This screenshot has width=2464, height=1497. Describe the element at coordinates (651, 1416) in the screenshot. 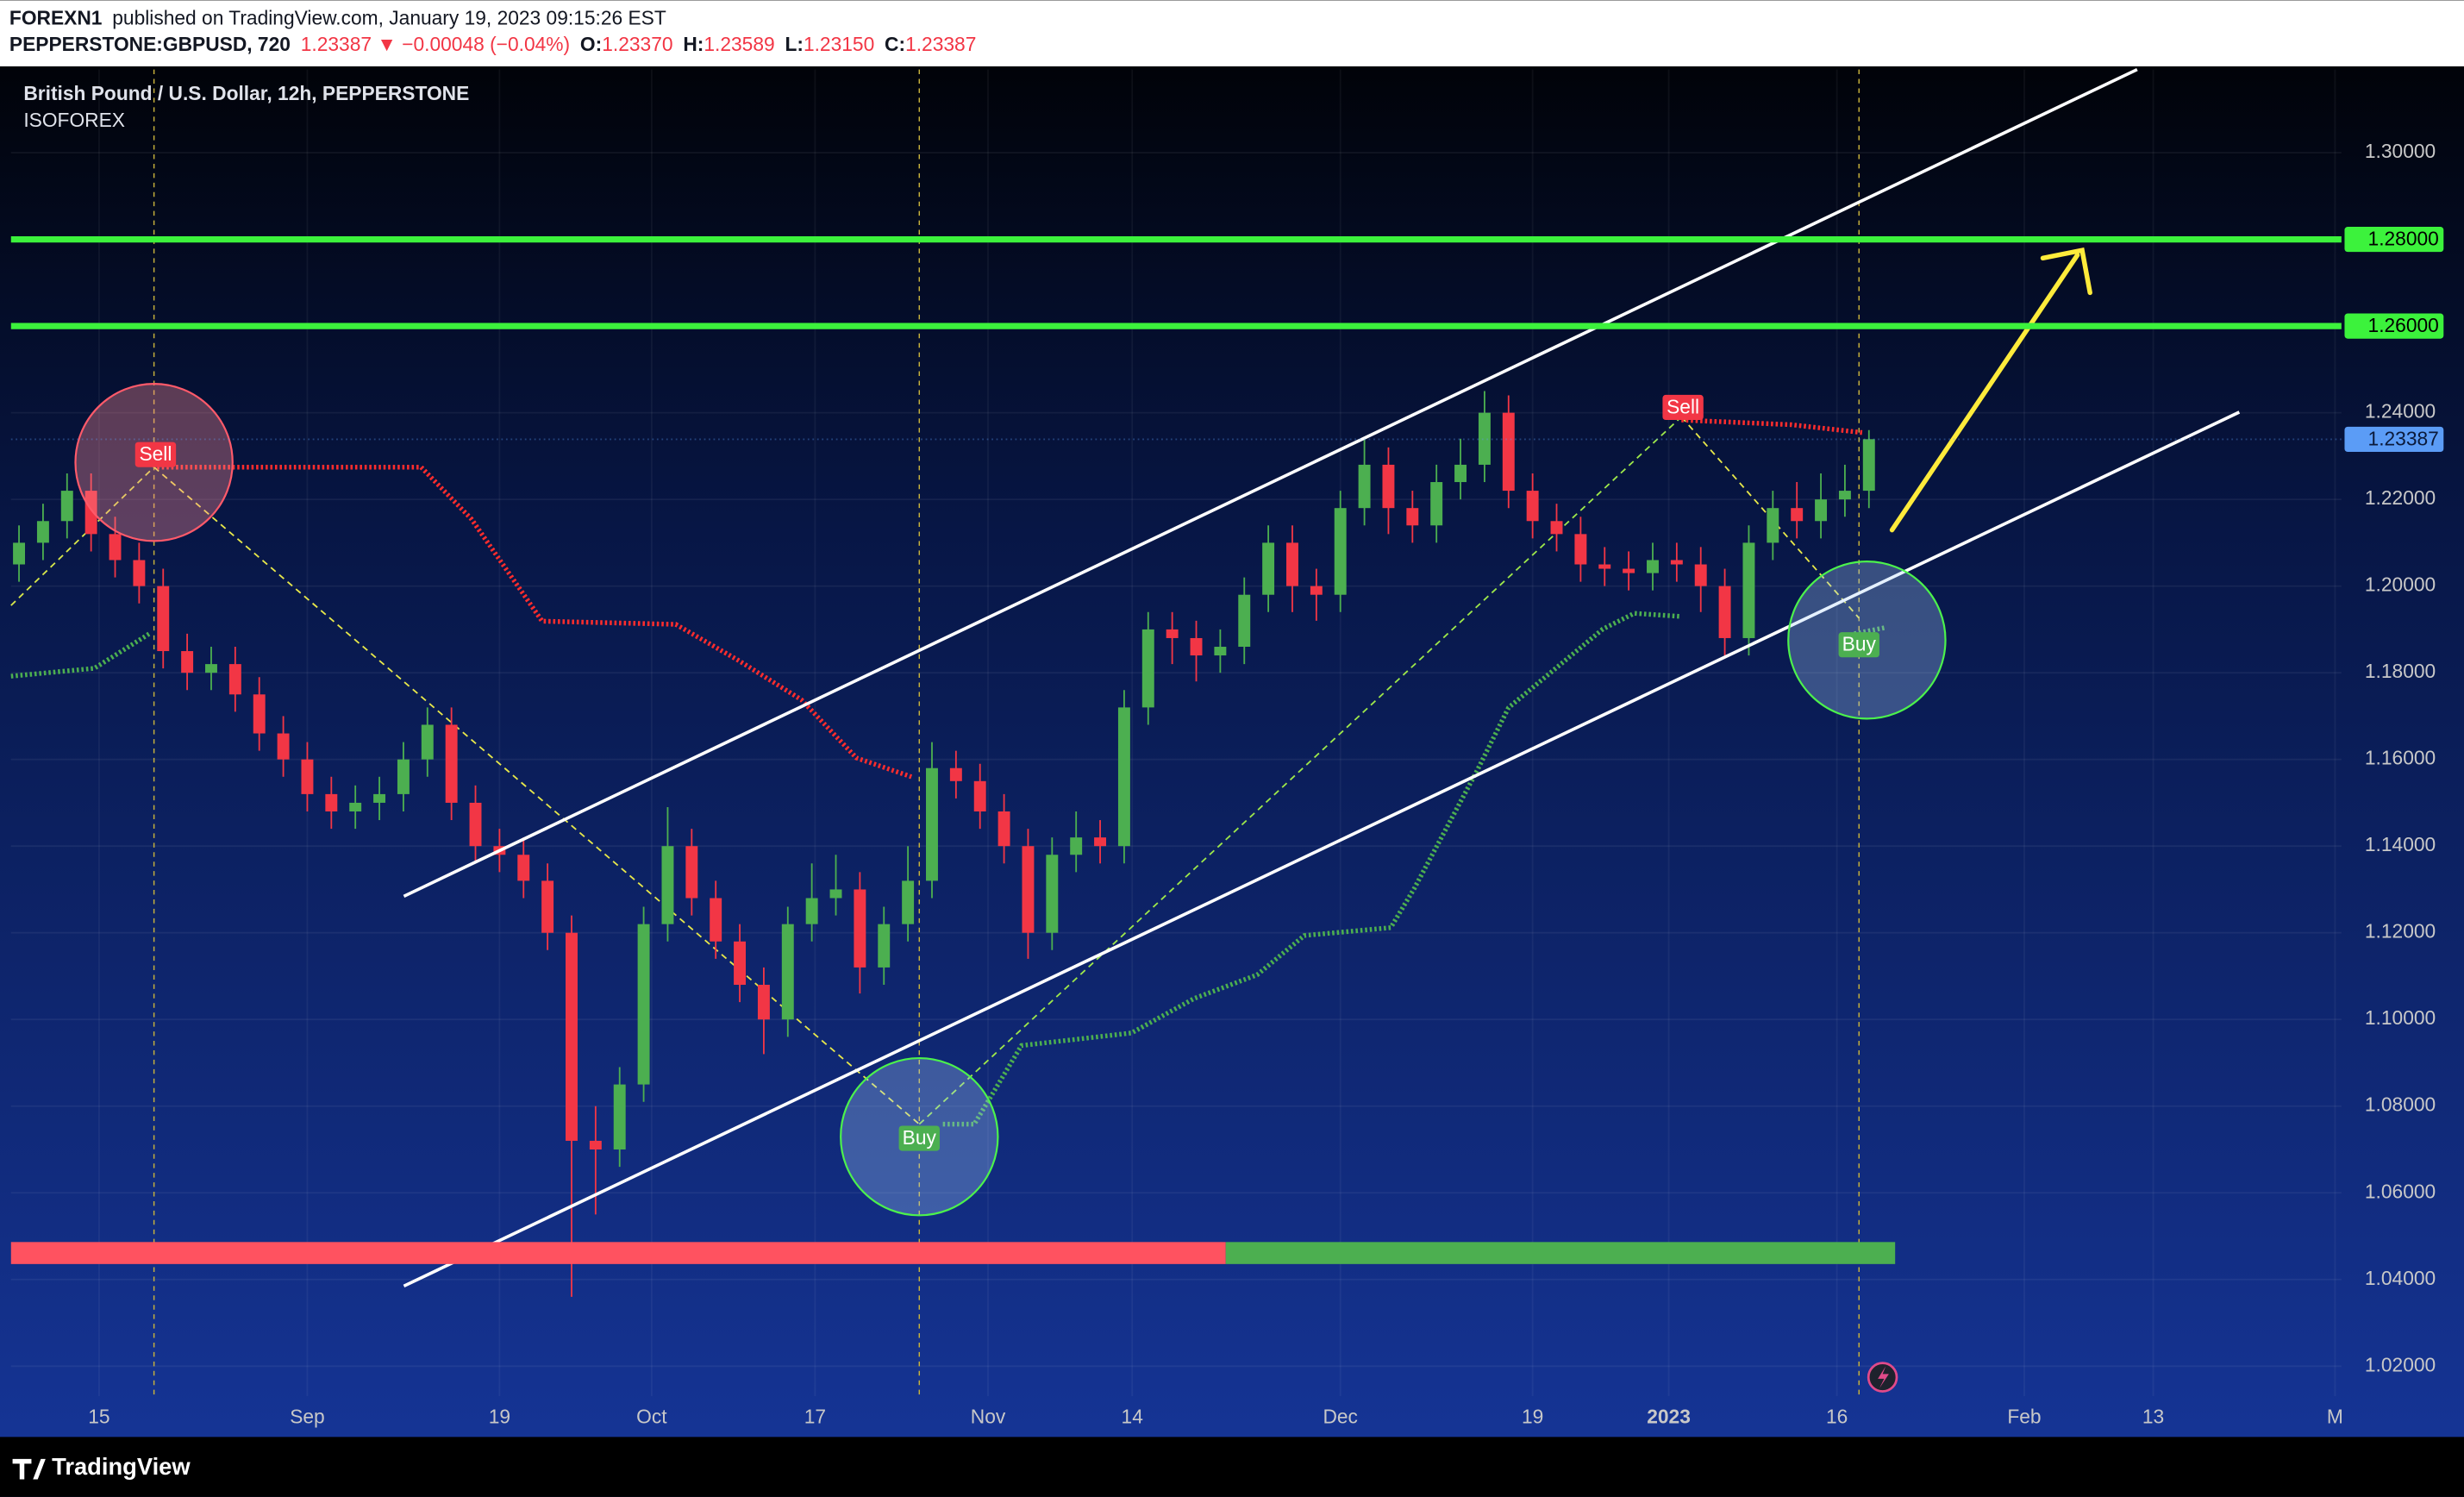

I see `x-tick-label: Oct` at that location.